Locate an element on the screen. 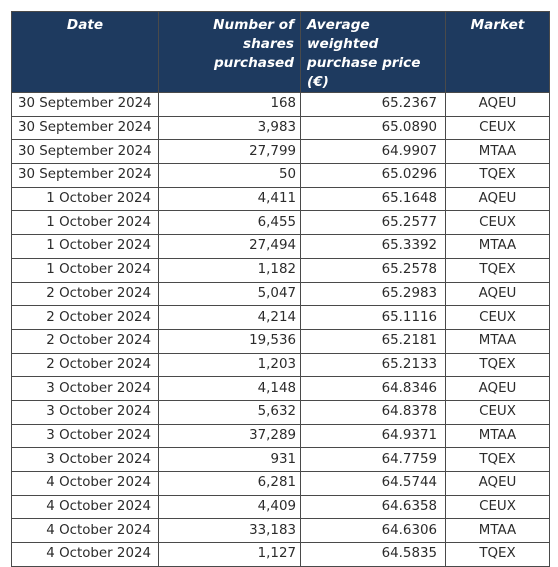  price-cell: 65.2181 is located at coordinates (373, 341).